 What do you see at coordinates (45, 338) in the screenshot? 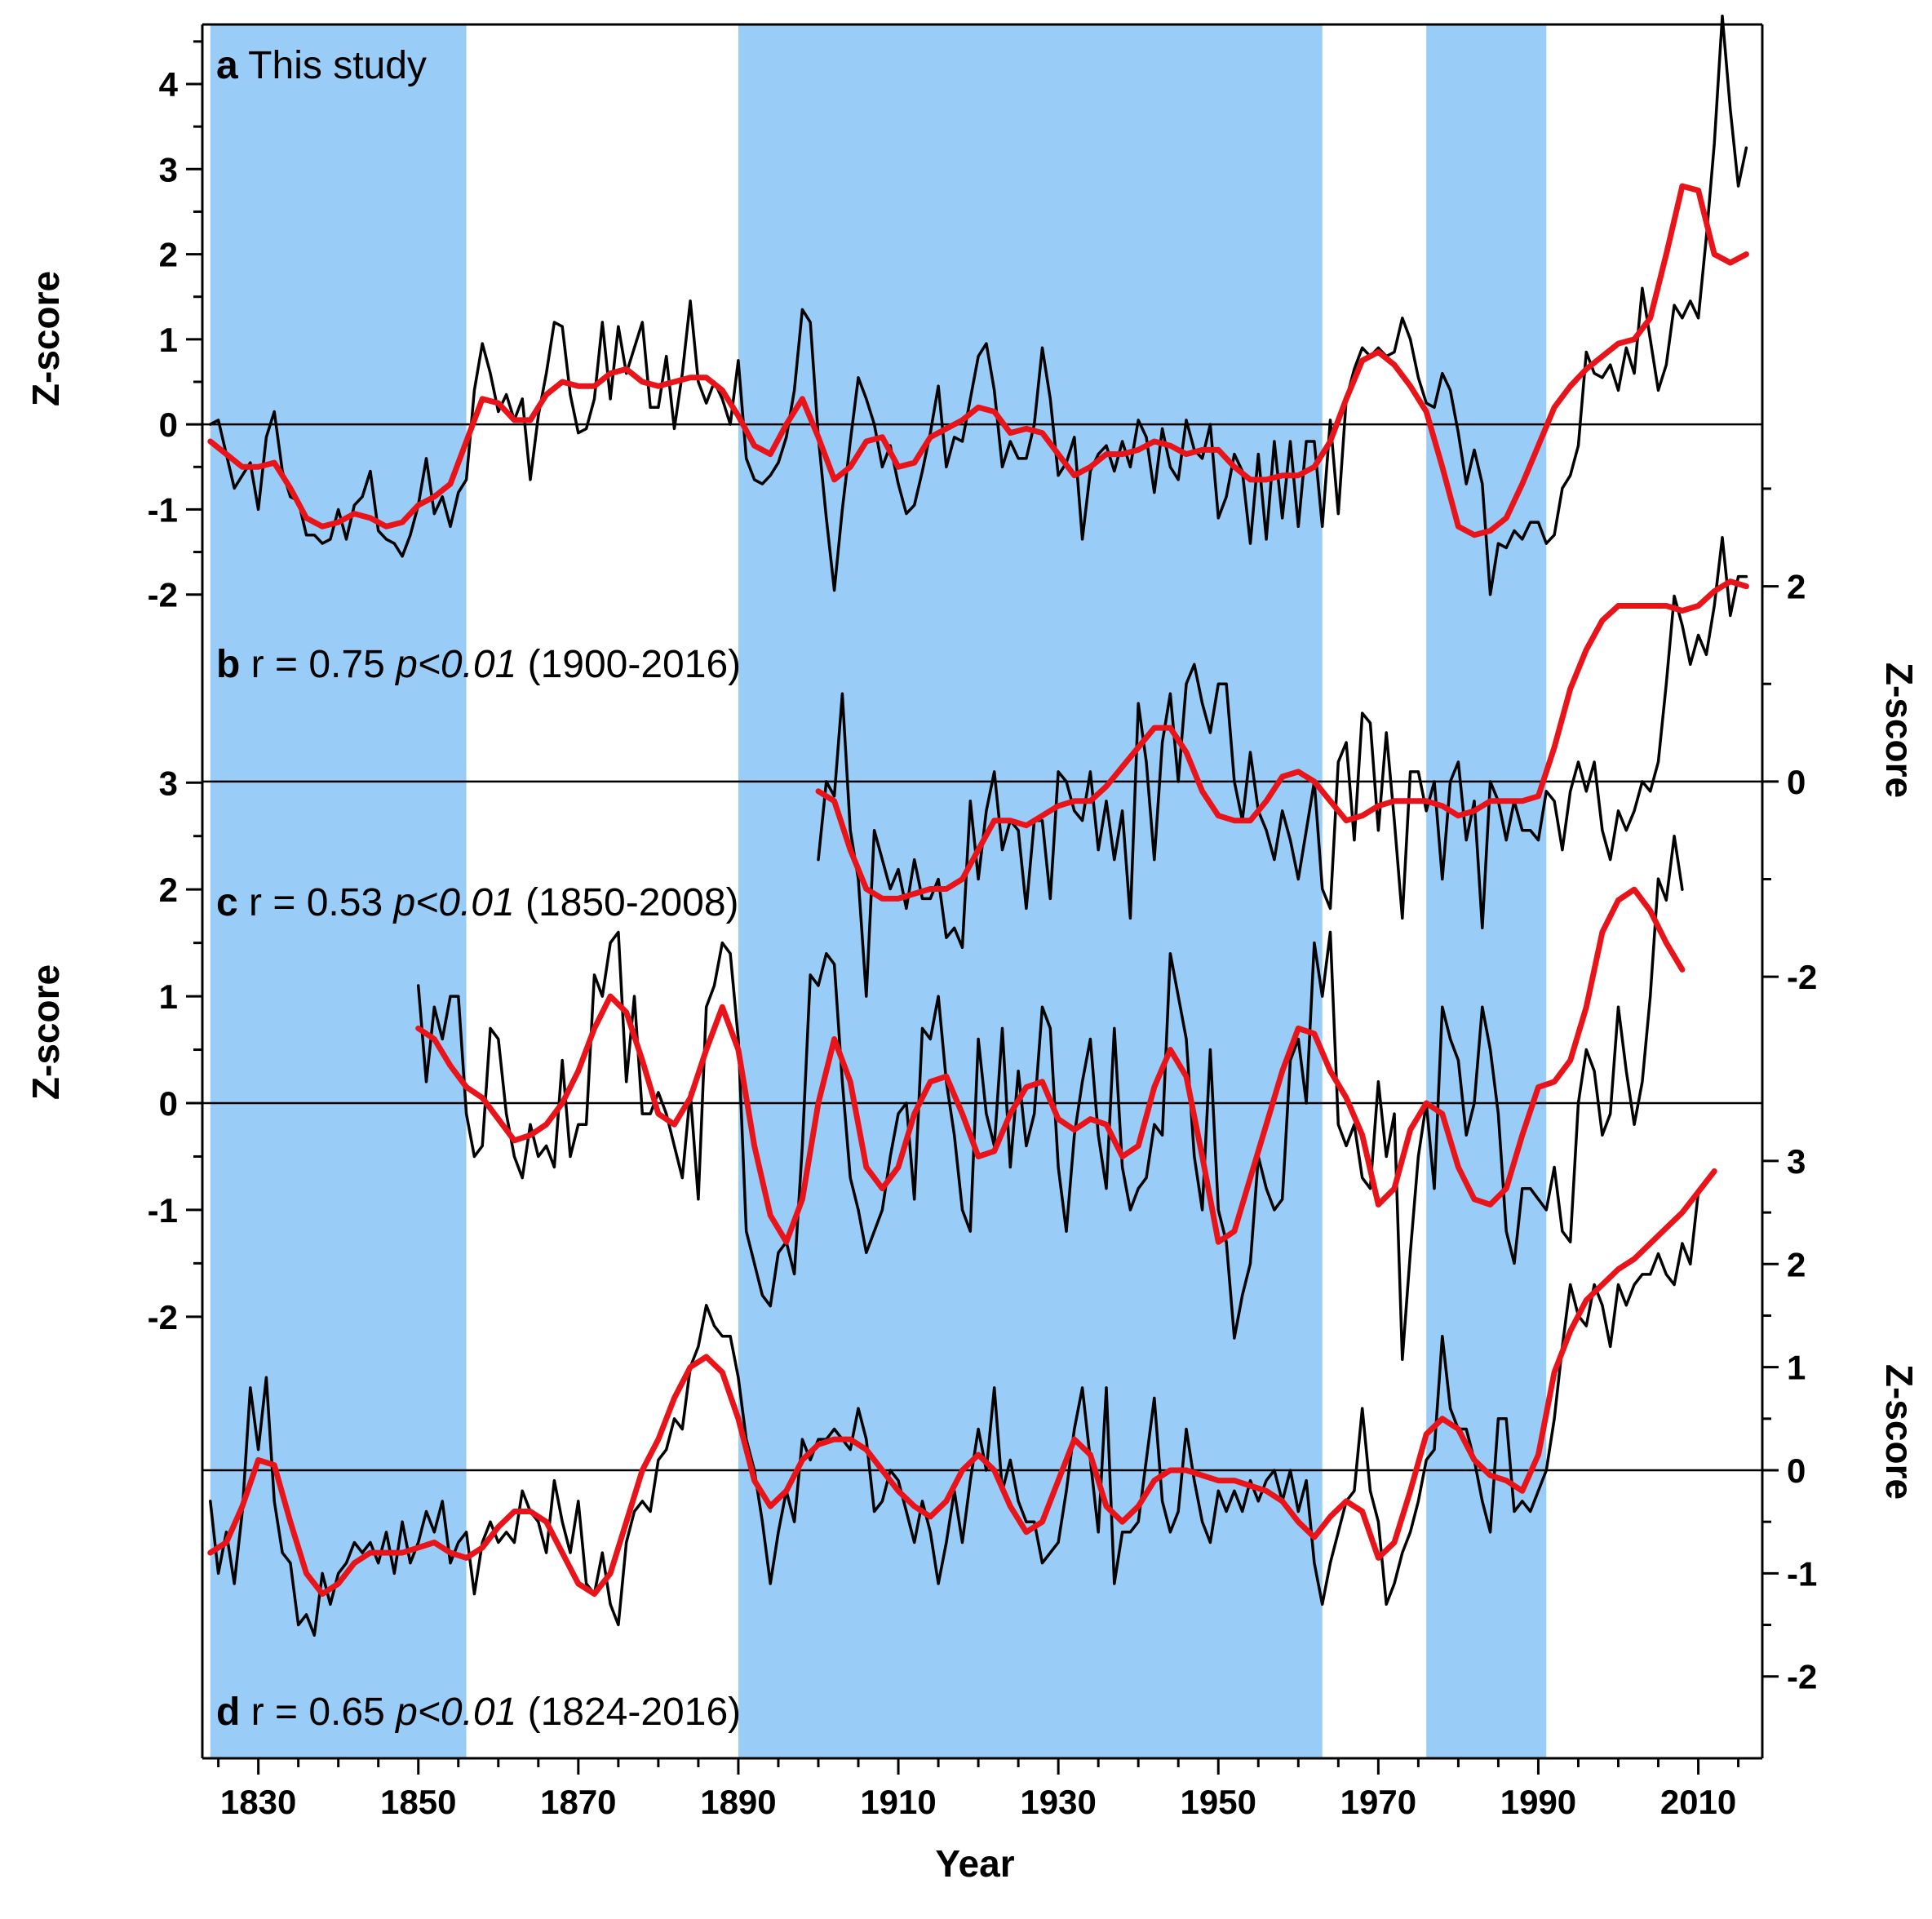
I see `y-axis-title-a: Z-score` at bounding box center [45, 338].